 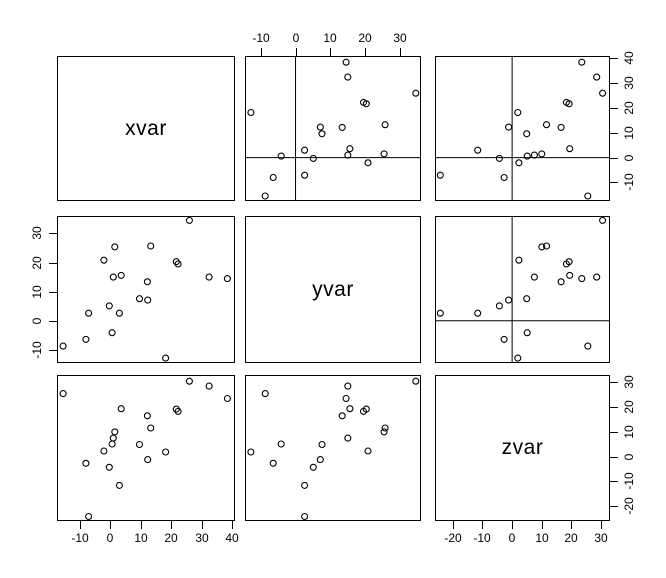 I want to click on left-axis-tick-label: 20, so click(x=37, y=263).